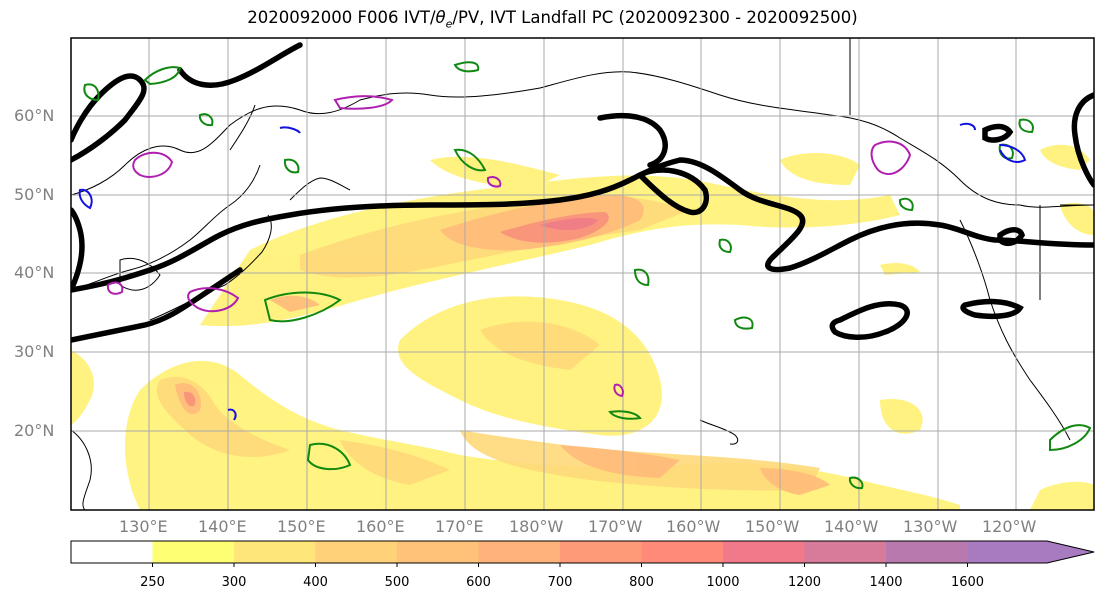  Describe the element at coordinates (886, 582) in the screenshot. I see `colorbar-tick-label: 1400` at that location.